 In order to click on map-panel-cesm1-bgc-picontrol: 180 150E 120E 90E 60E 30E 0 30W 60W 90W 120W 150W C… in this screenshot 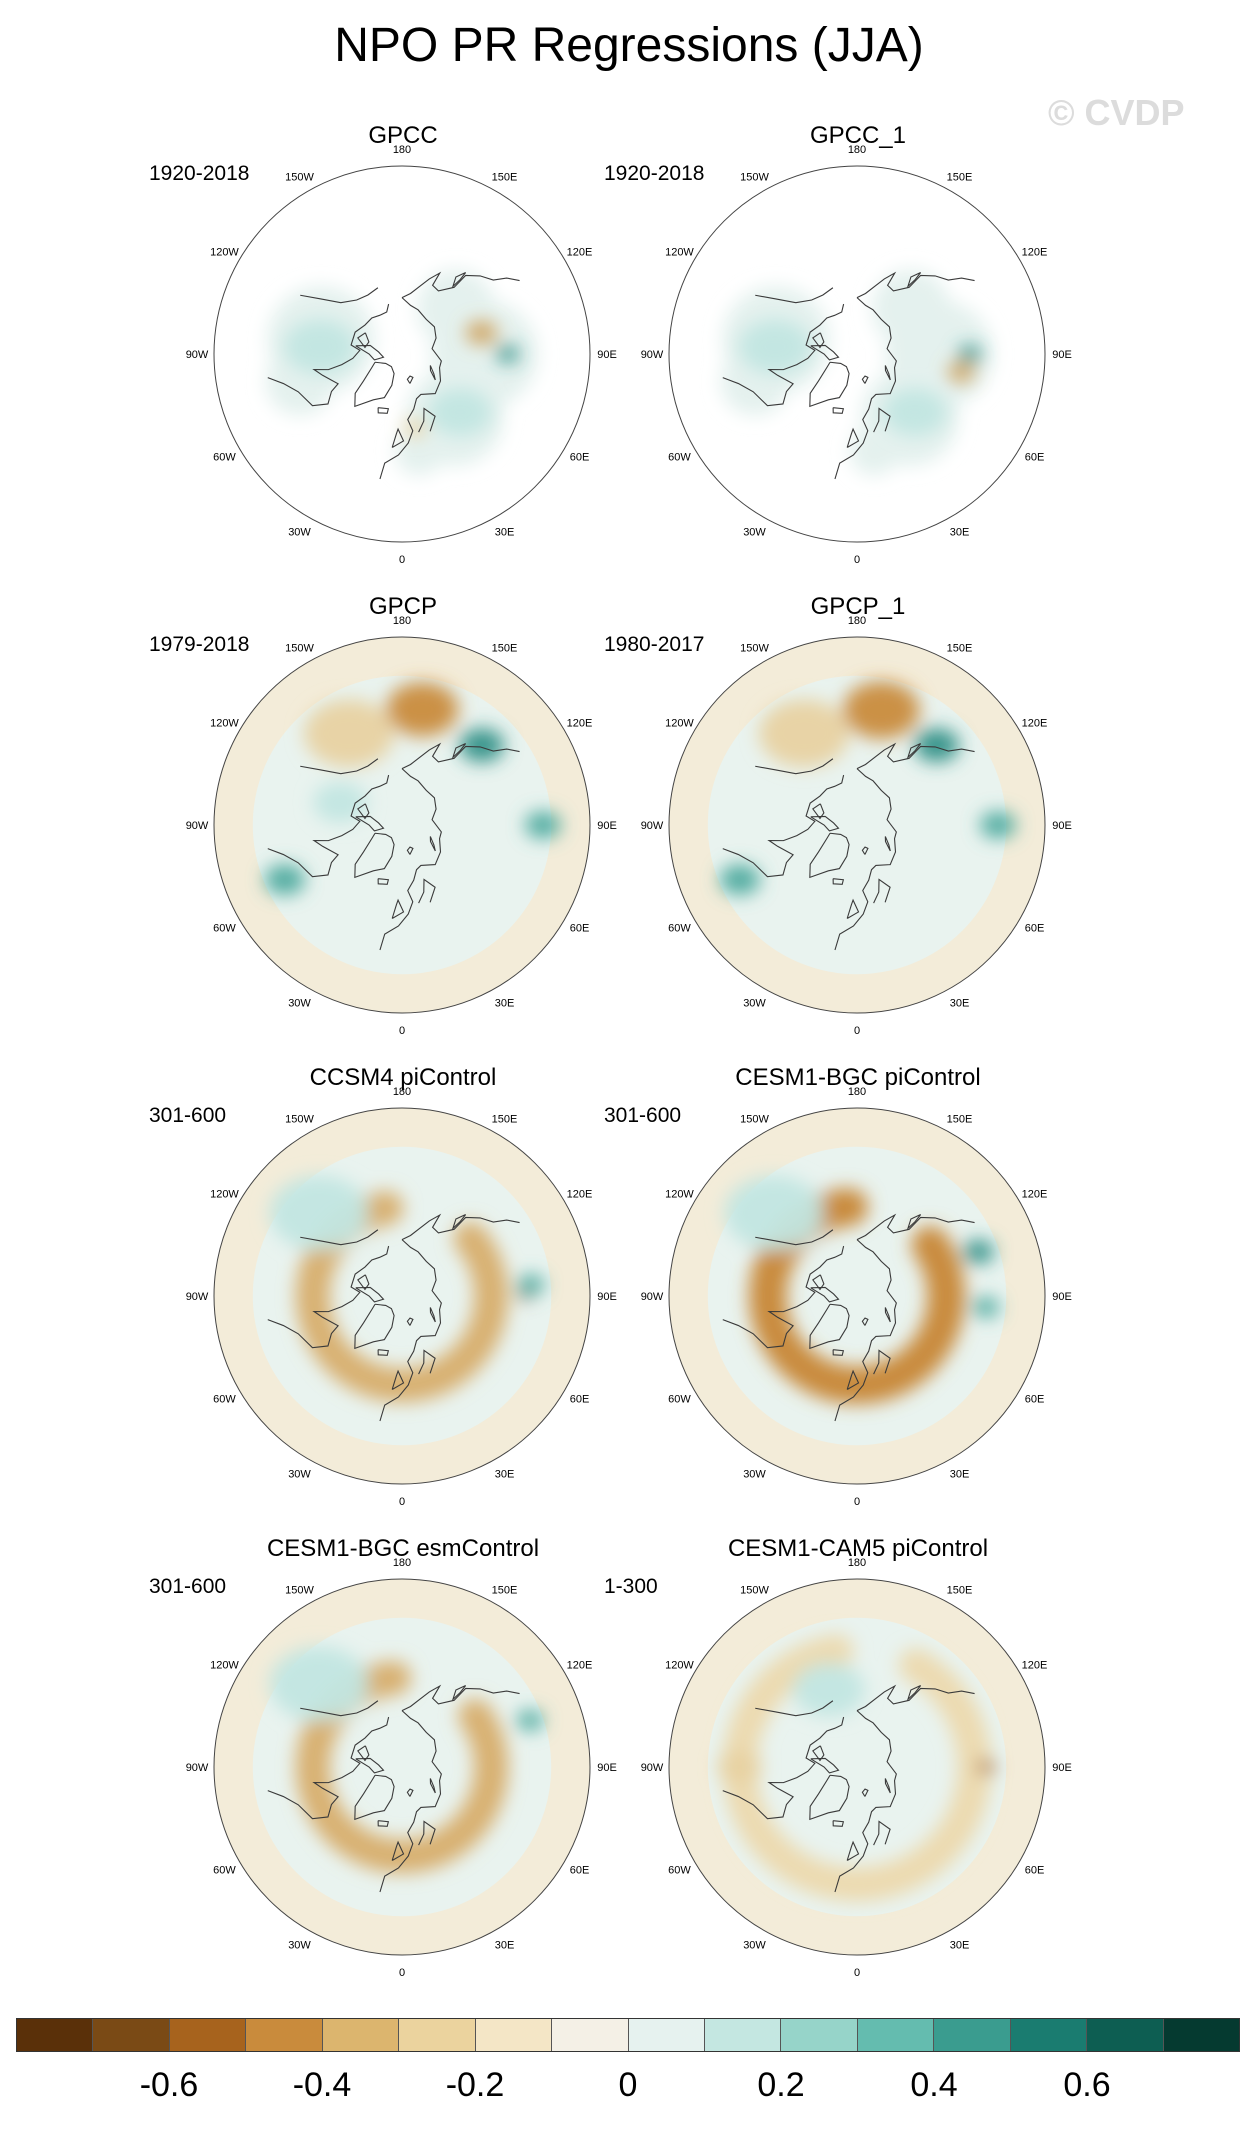, I will do `click(858, 1299)`.